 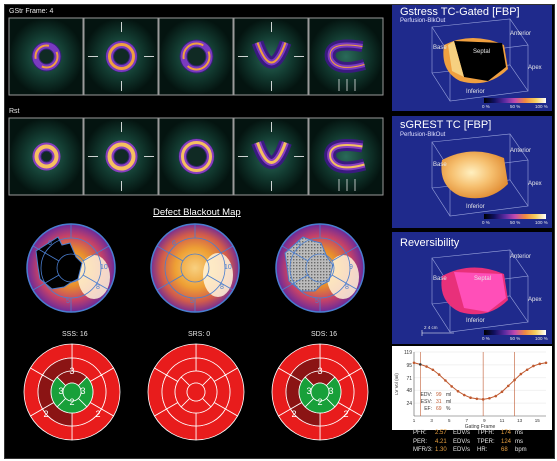 I want to click on rest-slice-row, so click(x=196, y=156).